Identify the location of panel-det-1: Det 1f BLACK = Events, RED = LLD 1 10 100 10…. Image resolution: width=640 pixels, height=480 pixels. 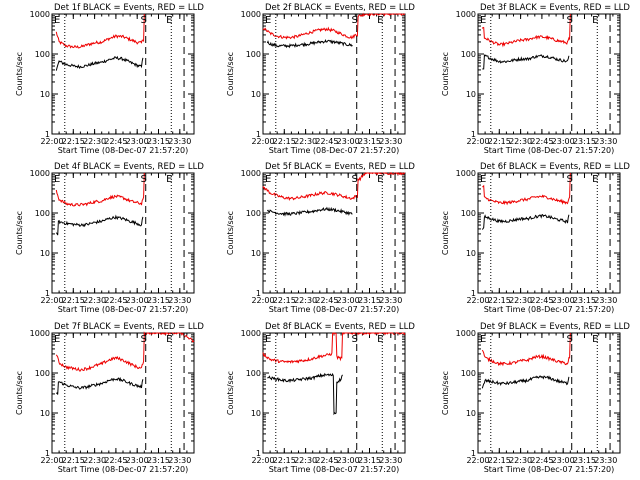
(109, 79).